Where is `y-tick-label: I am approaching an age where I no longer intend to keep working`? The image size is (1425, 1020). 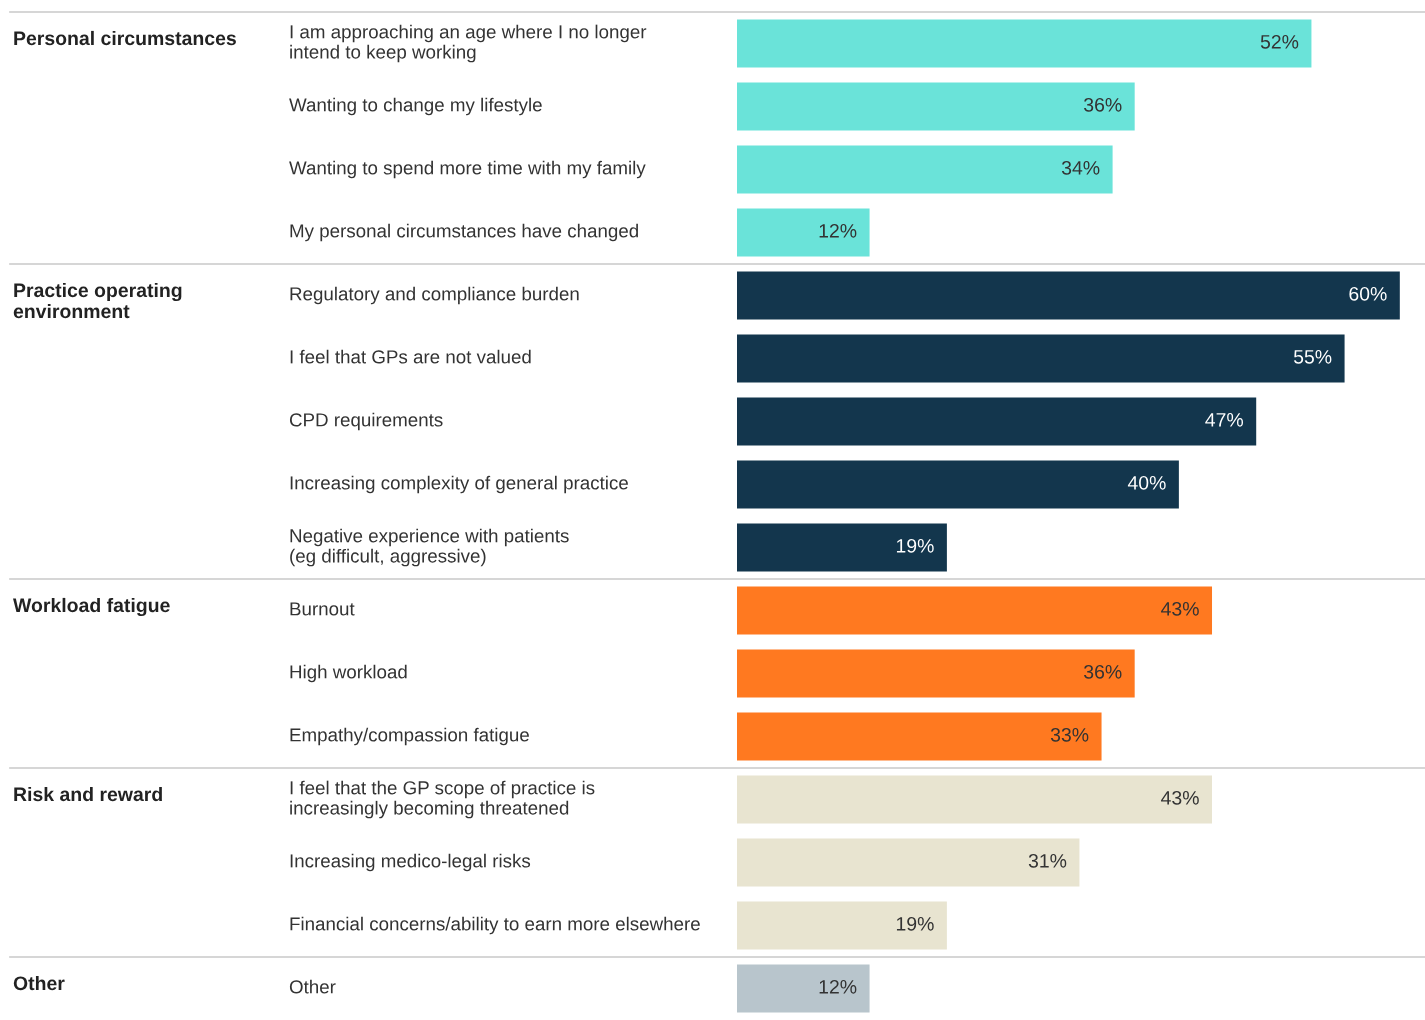
y-tick-label: I am approaching an age where I no longer intend to keep working is located at coordinates (468, 43).